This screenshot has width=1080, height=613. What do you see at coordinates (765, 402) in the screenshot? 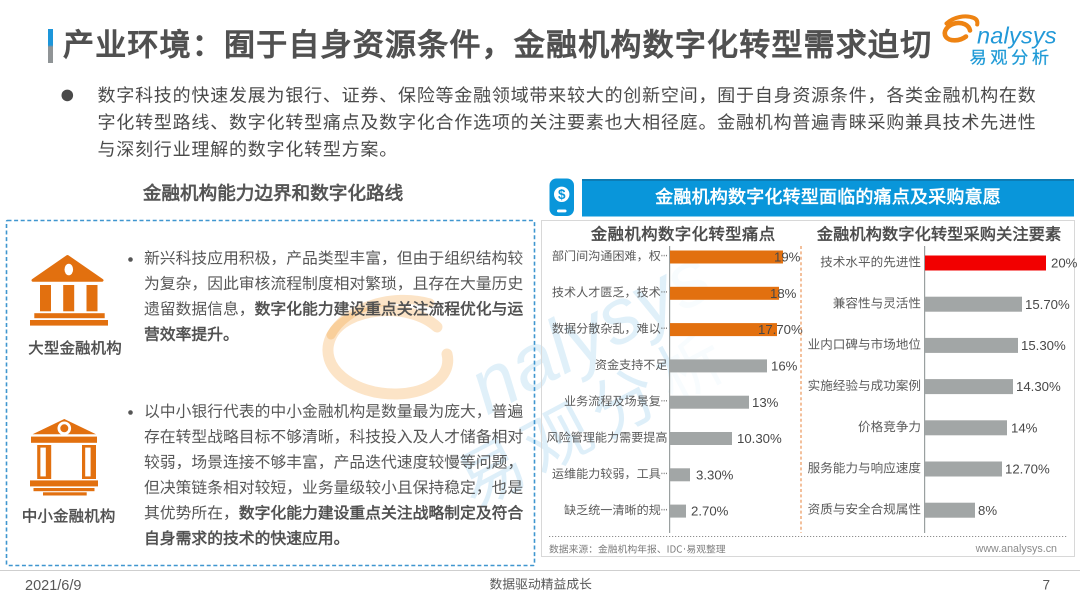
I see `svg-text: 13%` at bounding box center [765, 402].